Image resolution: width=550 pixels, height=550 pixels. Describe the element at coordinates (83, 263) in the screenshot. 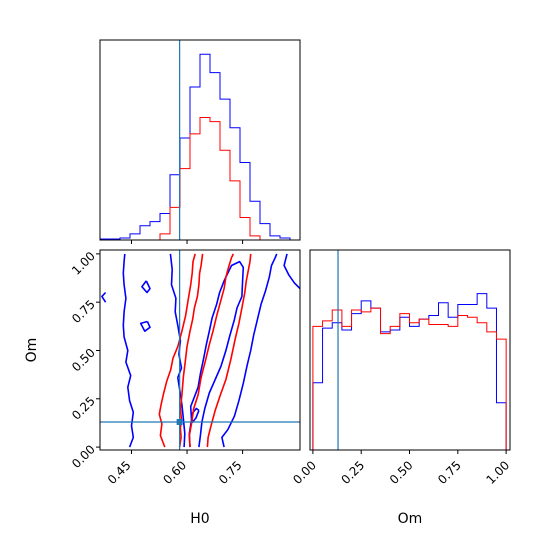

I see `y-tick-label-om: 1.00` at that location.